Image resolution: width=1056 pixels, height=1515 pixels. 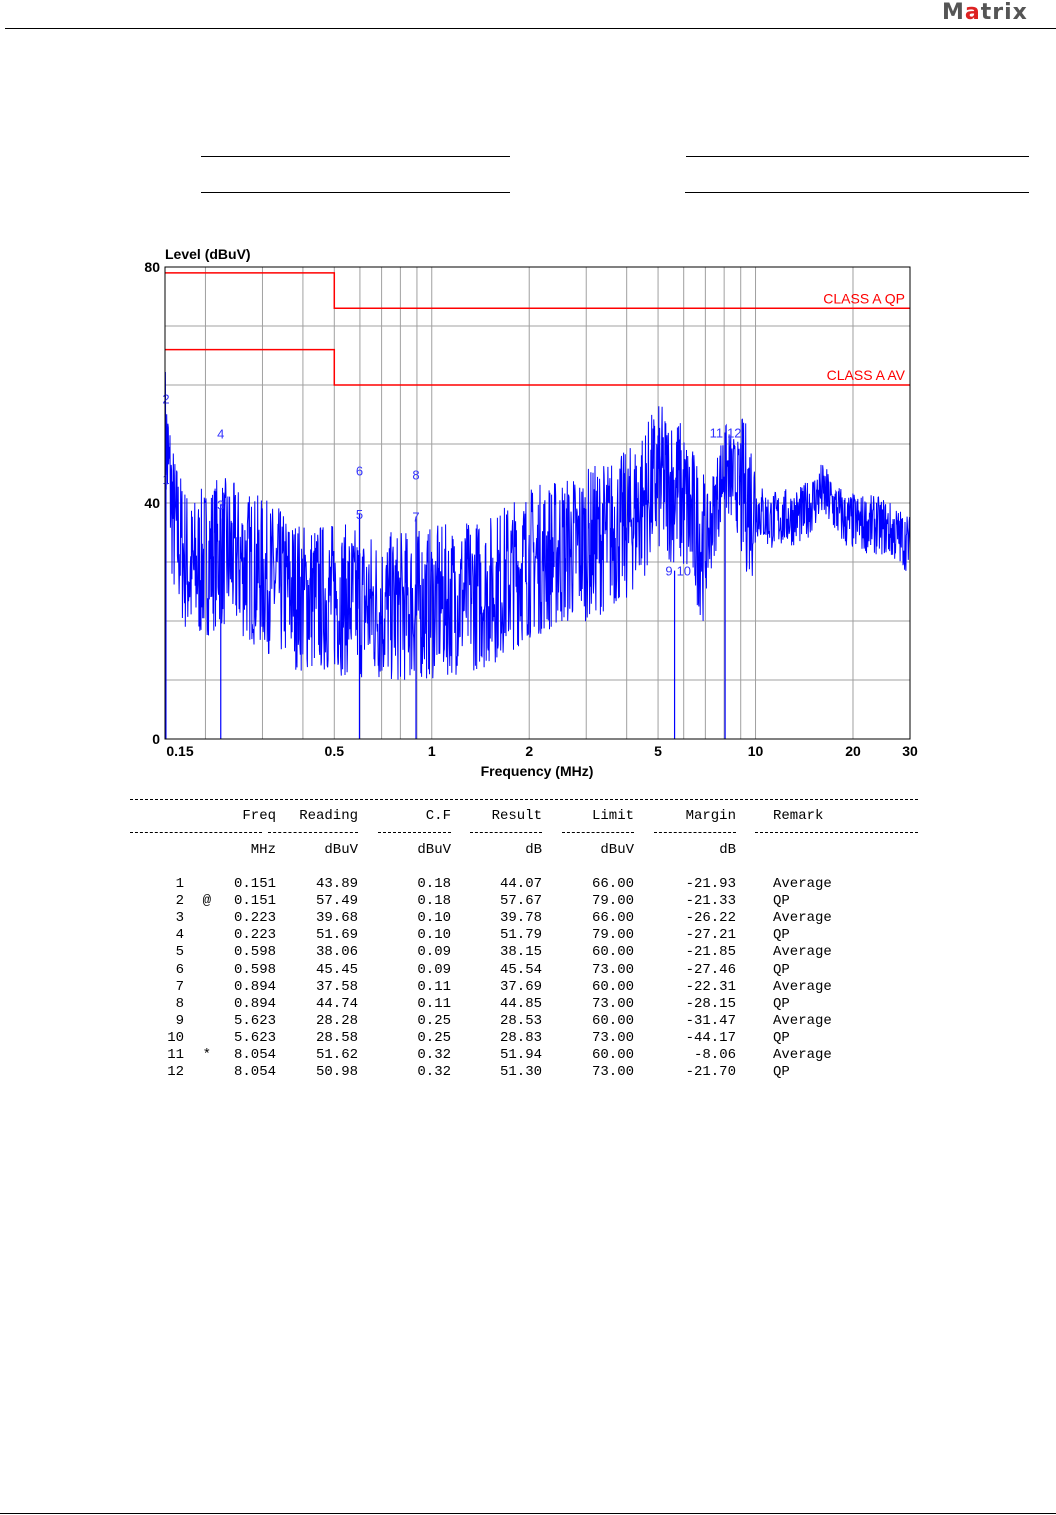 I want to click on table-cell: 45.45, so click(x=336, y=969).